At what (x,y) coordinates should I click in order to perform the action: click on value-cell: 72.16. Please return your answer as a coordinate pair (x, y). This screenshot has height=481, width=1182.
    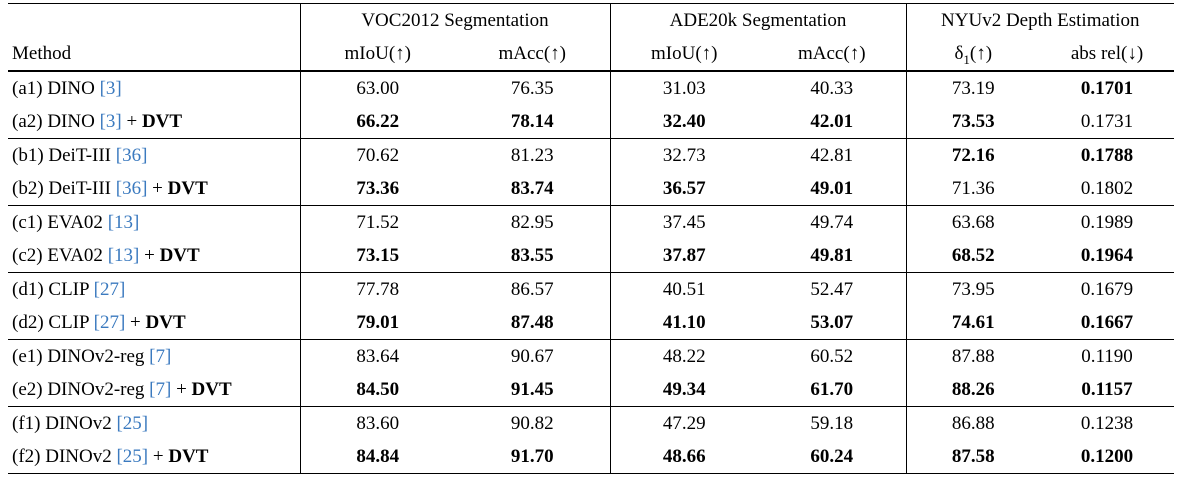
    Looking at the image, I should click on (973, 155).